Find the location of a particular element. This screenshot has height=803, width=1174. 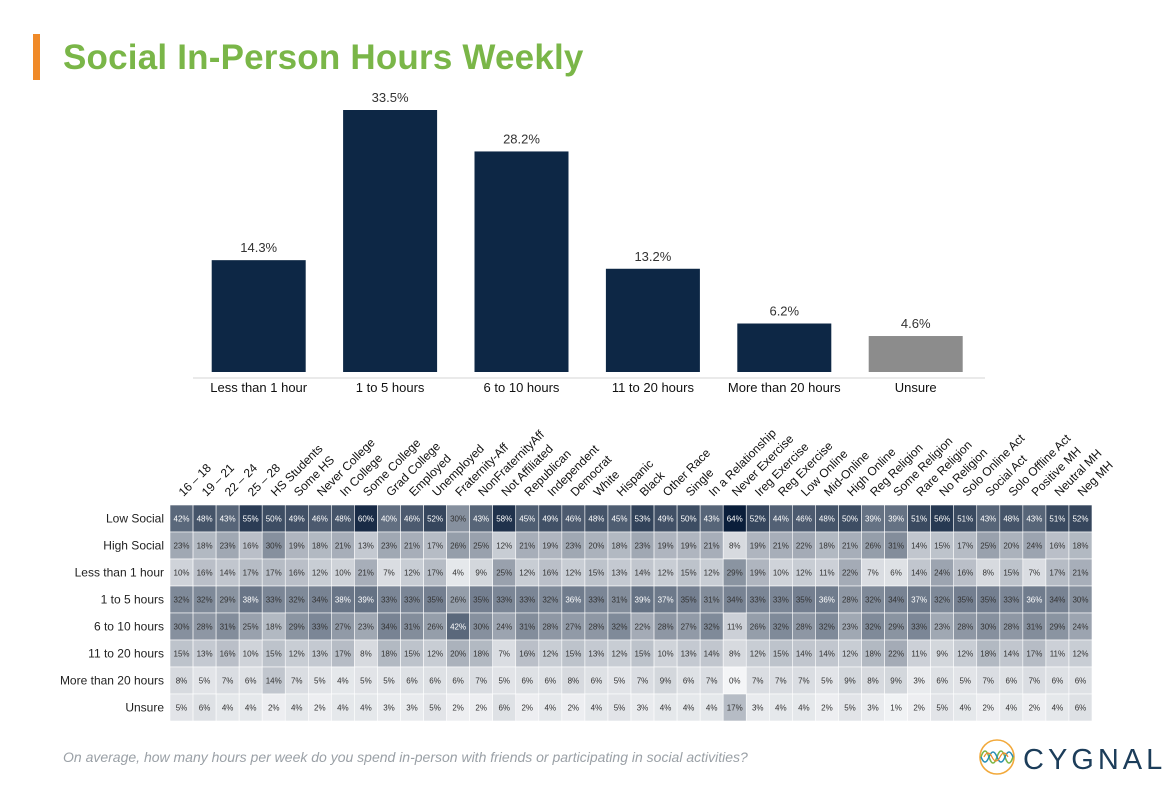

cell-value: 48% is located at coordinates (343, 519).